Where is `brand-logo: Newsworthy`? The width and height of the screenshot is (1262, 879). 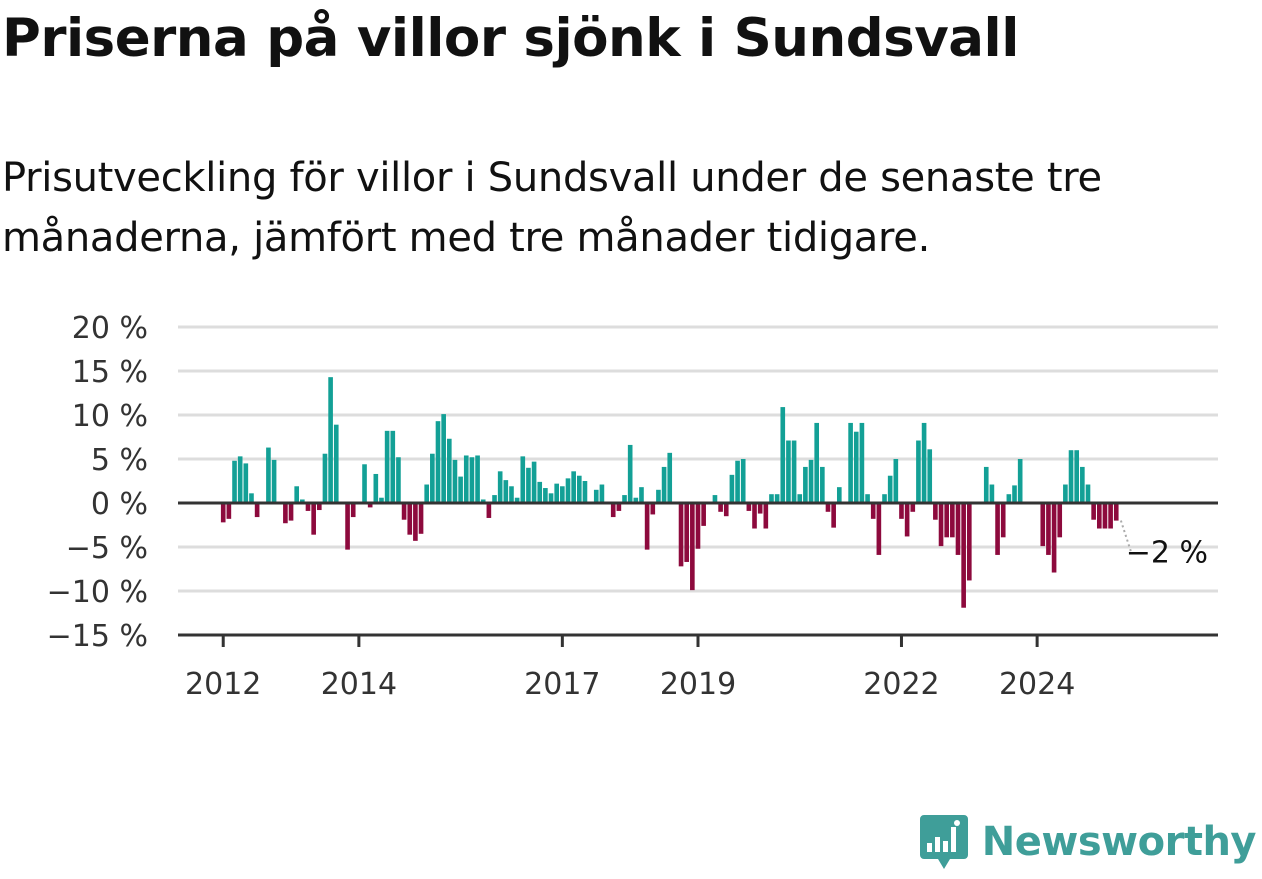 brand-logo: Newsworthy is located at coordinates (1087, 842).